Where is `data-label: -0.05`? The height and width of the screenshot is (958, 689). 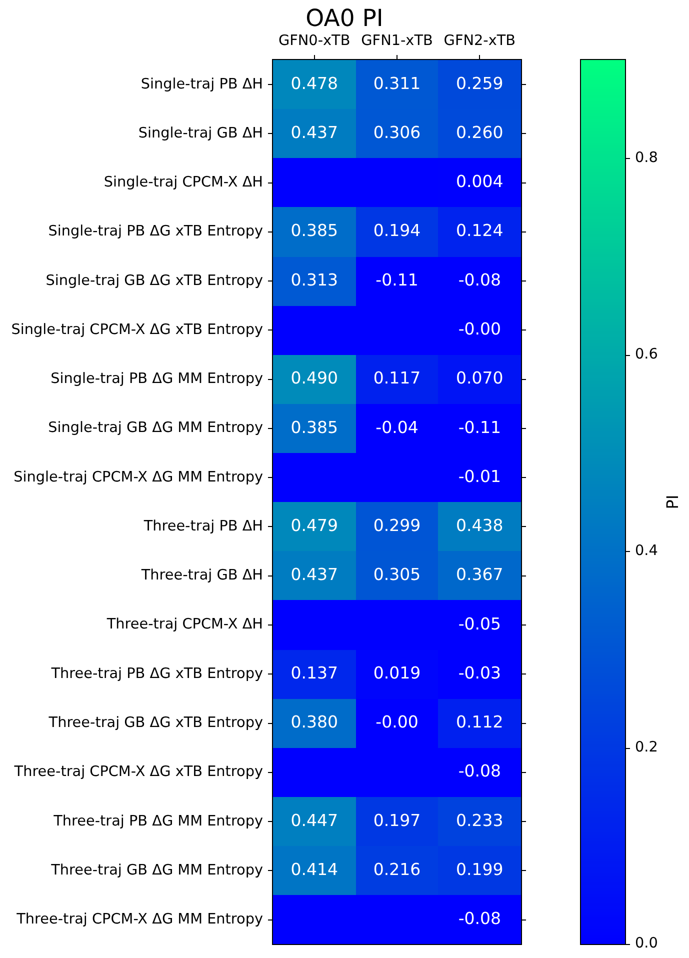 data-label: -0.05 is located at coordinates (480, 624).